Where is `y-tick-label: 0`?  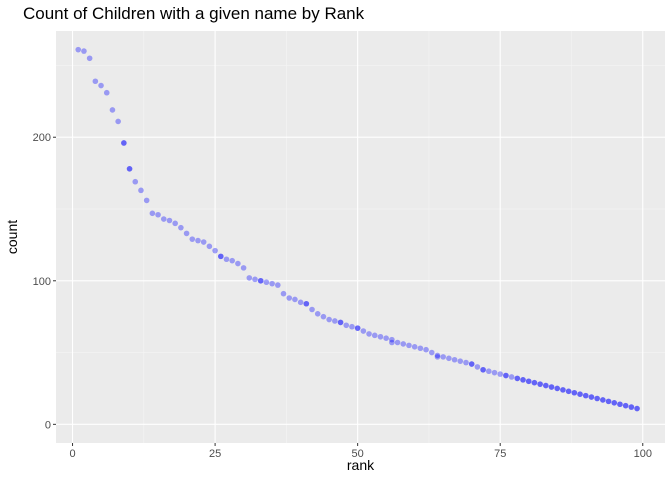
y-tick-label: 0 is located at coordinates (48, 425).